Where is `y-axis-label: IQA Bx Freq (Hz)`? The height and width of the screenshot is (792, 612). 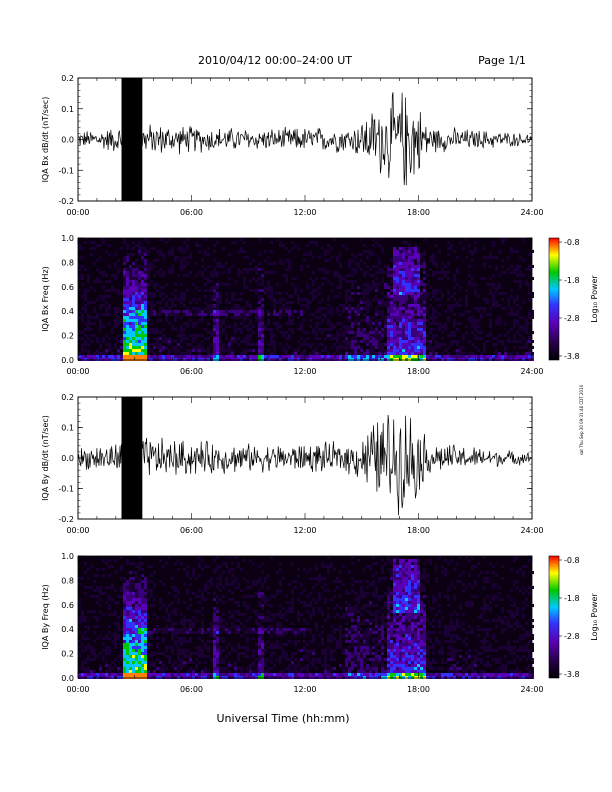
y-axis-label: IQA Bx Freq (Hz) is located at coordinates (45, 299).